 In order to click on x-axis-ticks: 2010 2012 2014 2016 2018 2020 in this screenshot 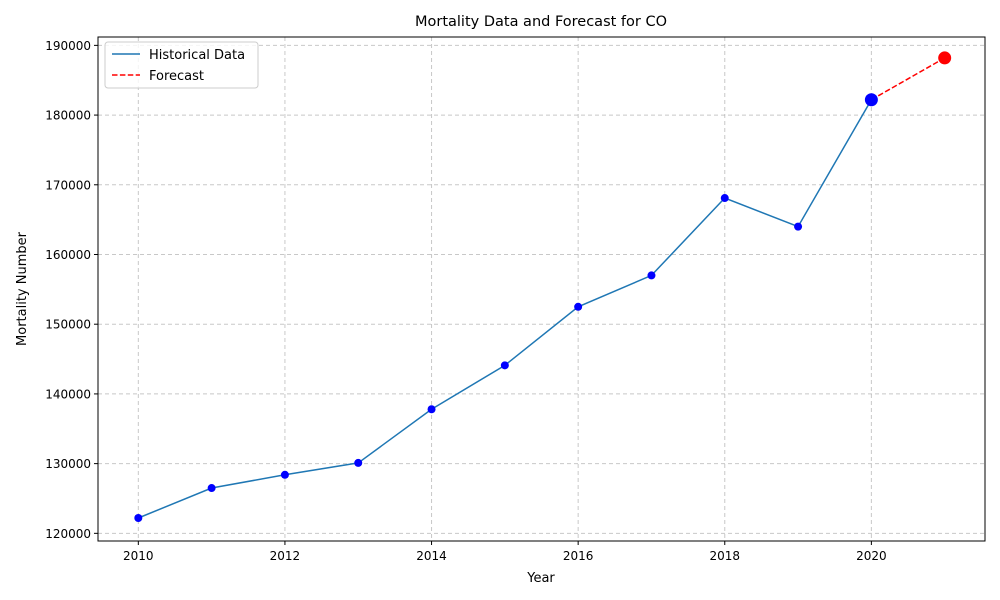, I will do `click(505, 552)`.